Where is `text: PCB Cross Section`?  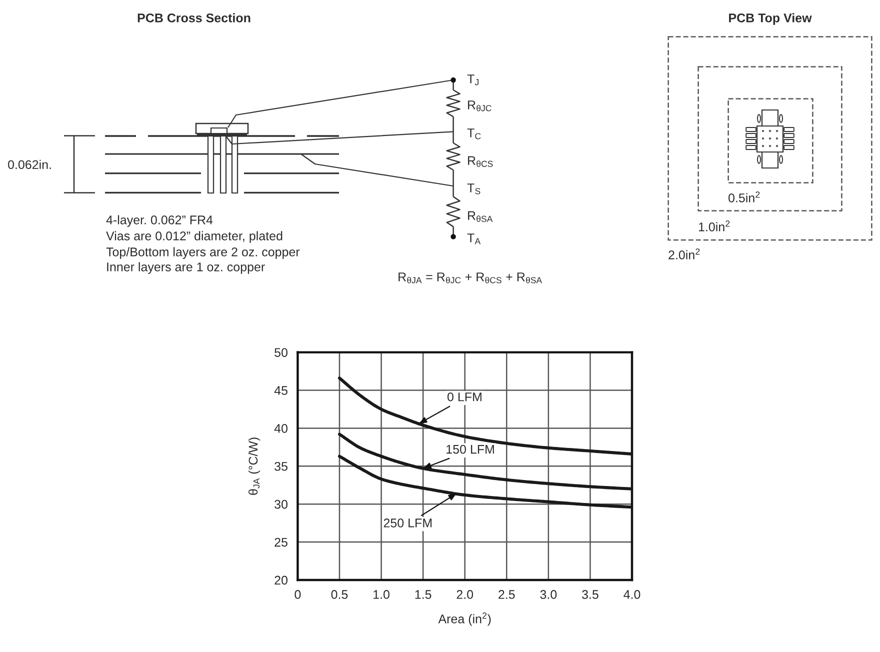
text: PCB Cross Section is located at coordinates (194, 17).